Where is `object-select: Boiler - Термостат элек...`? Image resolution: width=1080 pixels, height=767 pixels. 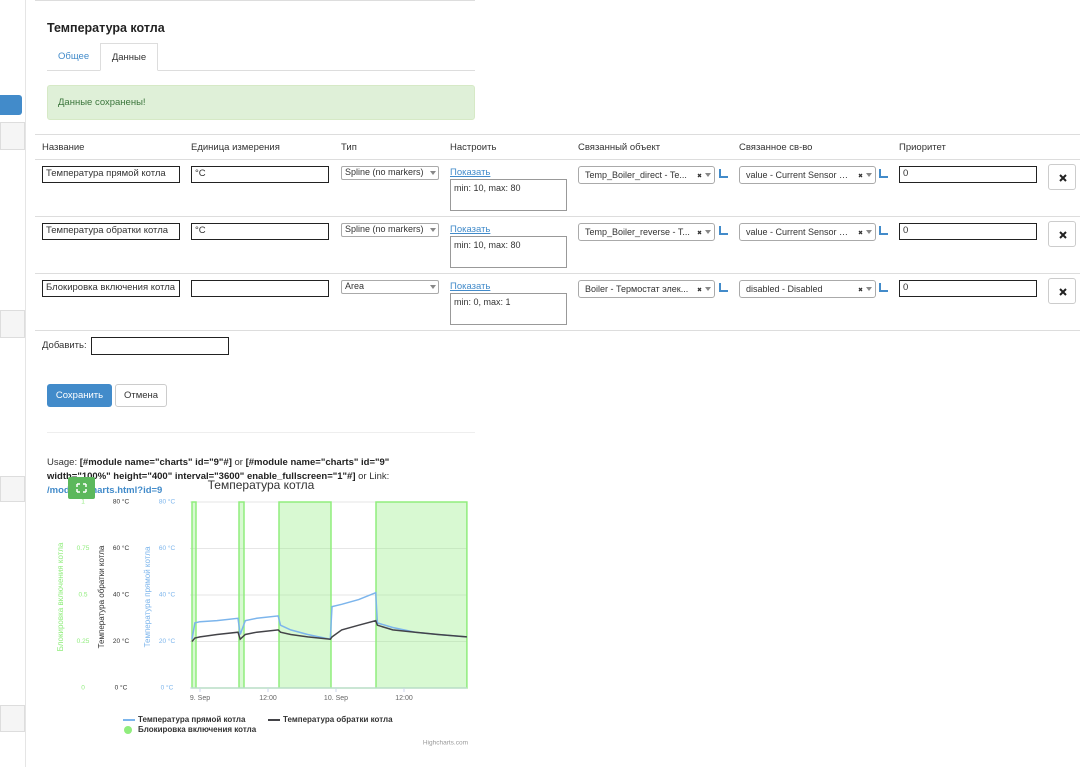 object-select: Boiler - Термостат элек... is located at coordinates (646, 289).